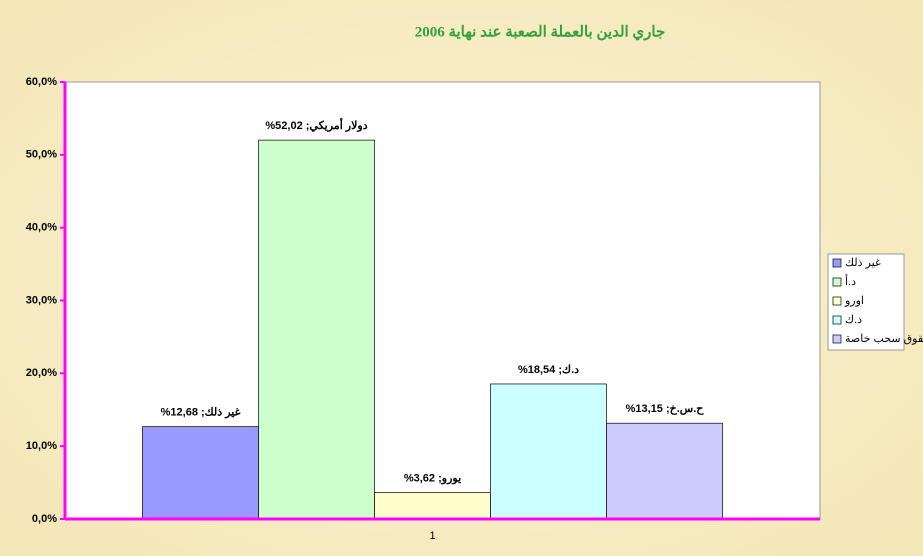  Describe the element at coordinates (853, 320) in the screenshot. I see `legend-label: د.ك` at that location.